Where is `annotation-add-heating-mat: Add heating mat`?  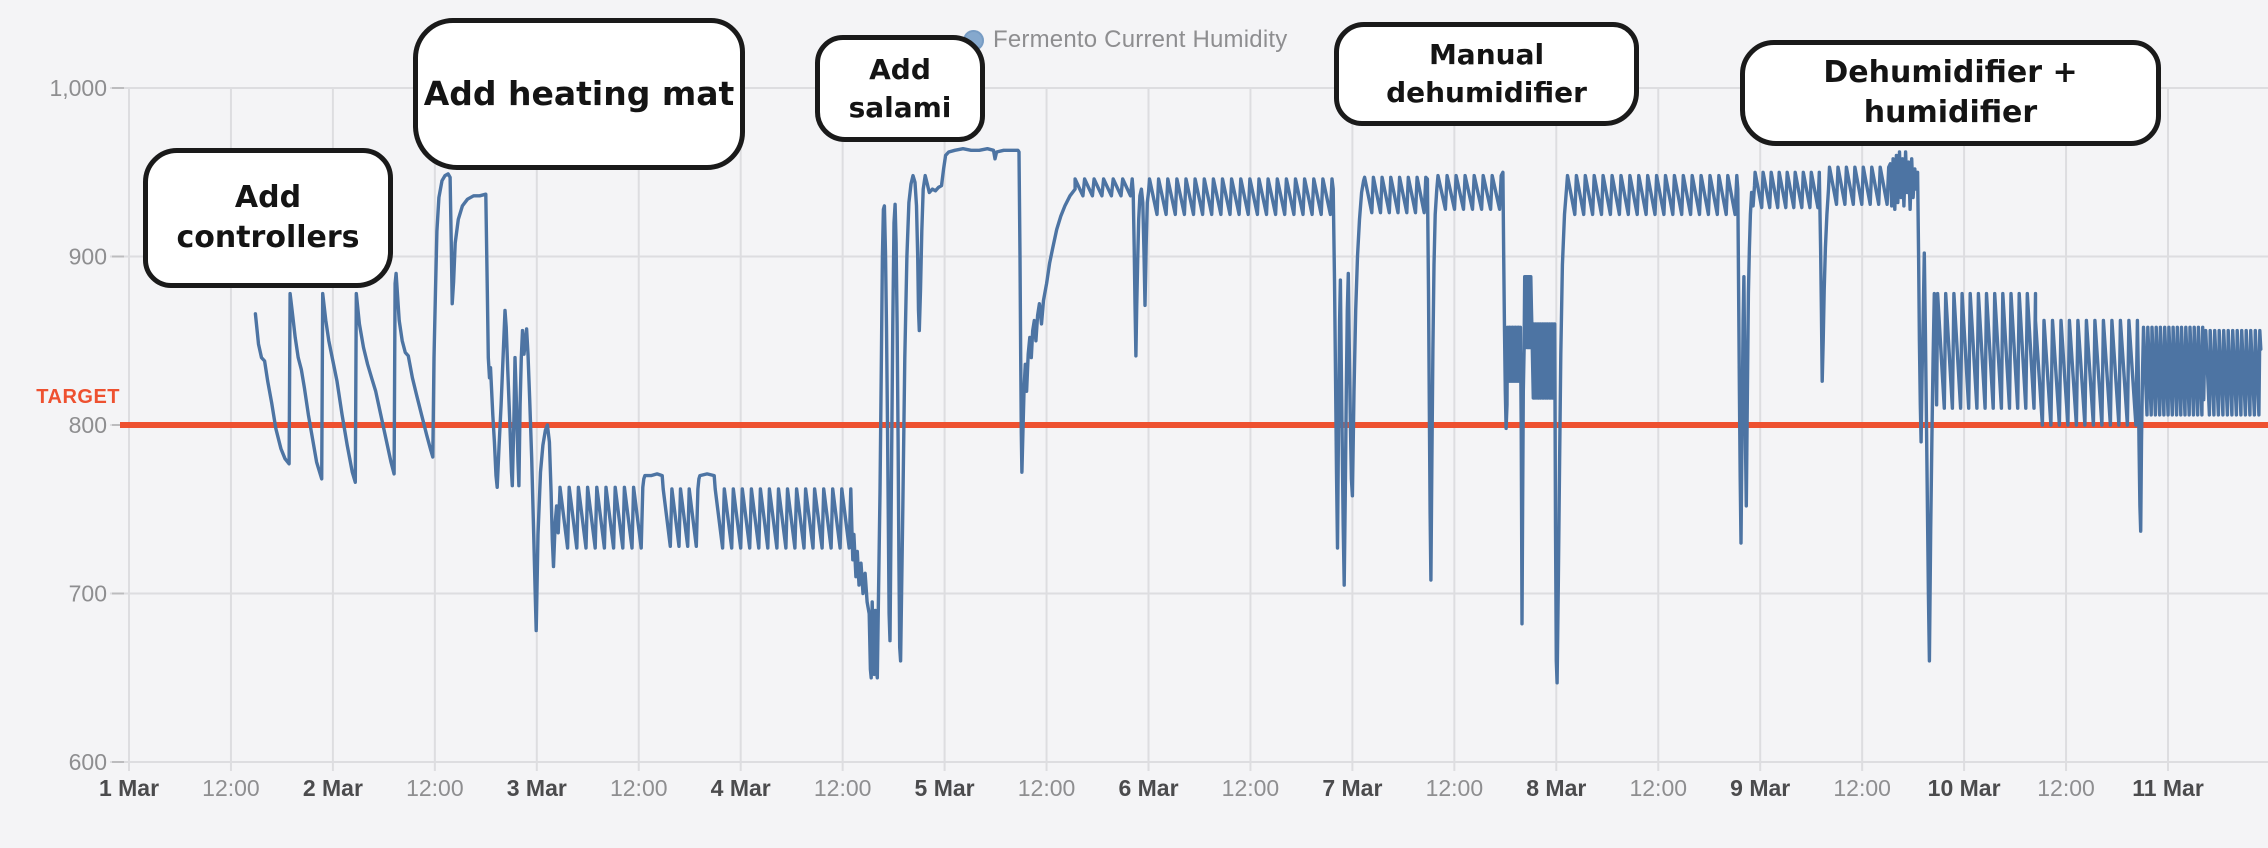
annotation-add-heating-mat: Add heating mat is located at coordinates (579, 94).